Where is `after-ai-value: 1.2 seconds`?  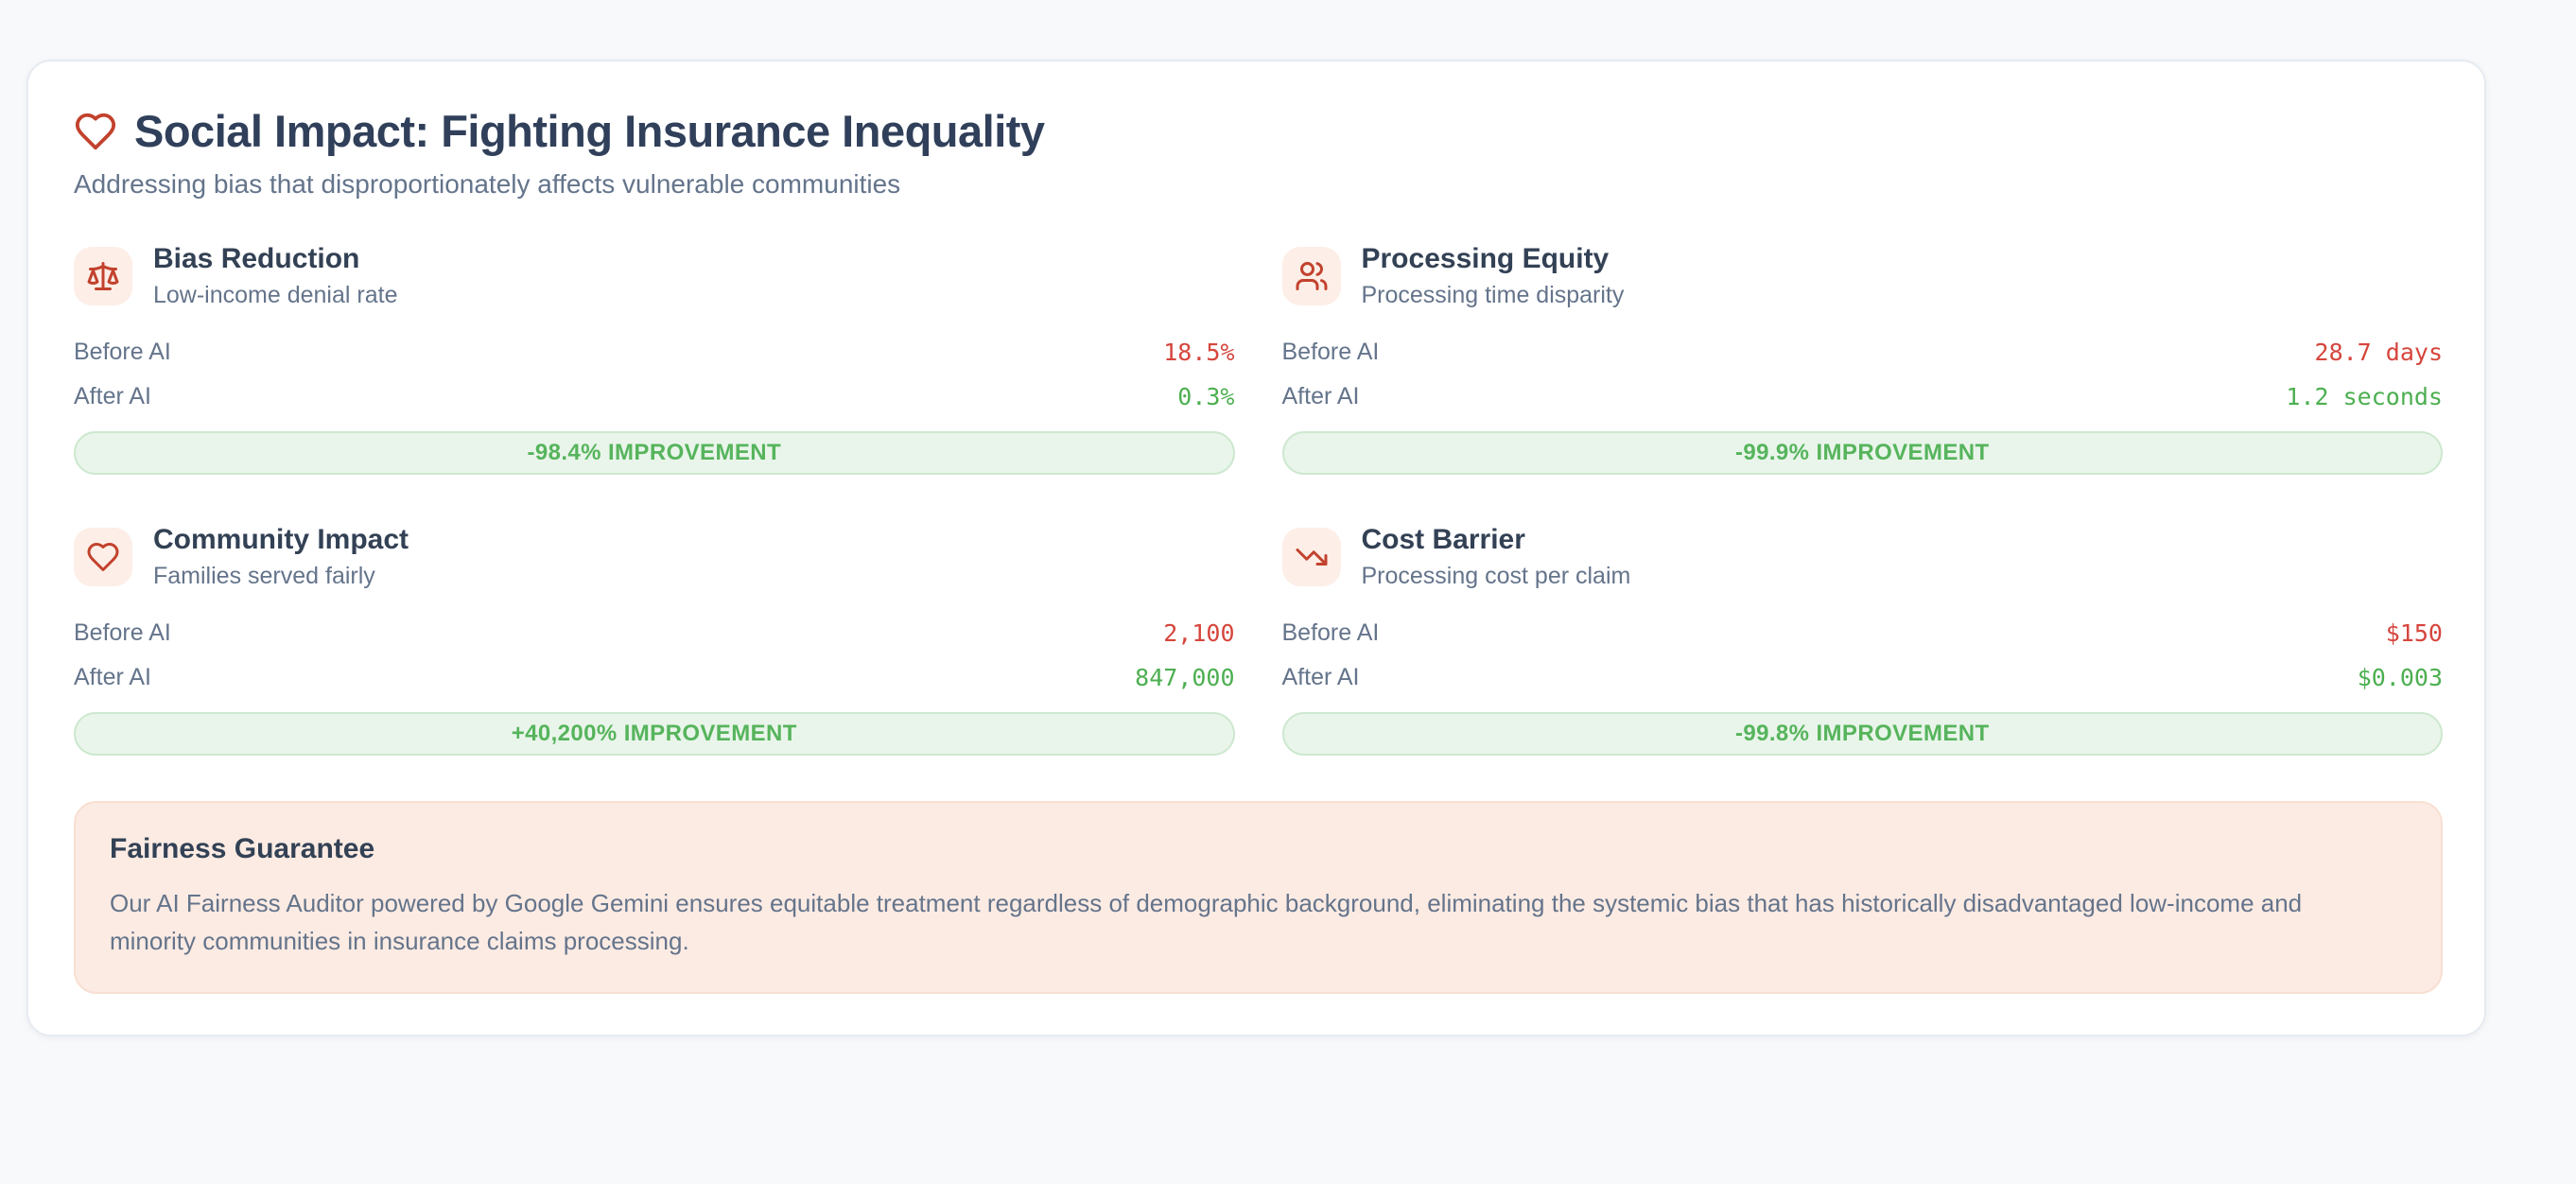 after-ai-value: 1.2 seconds is located at coordinates (2364, 396).